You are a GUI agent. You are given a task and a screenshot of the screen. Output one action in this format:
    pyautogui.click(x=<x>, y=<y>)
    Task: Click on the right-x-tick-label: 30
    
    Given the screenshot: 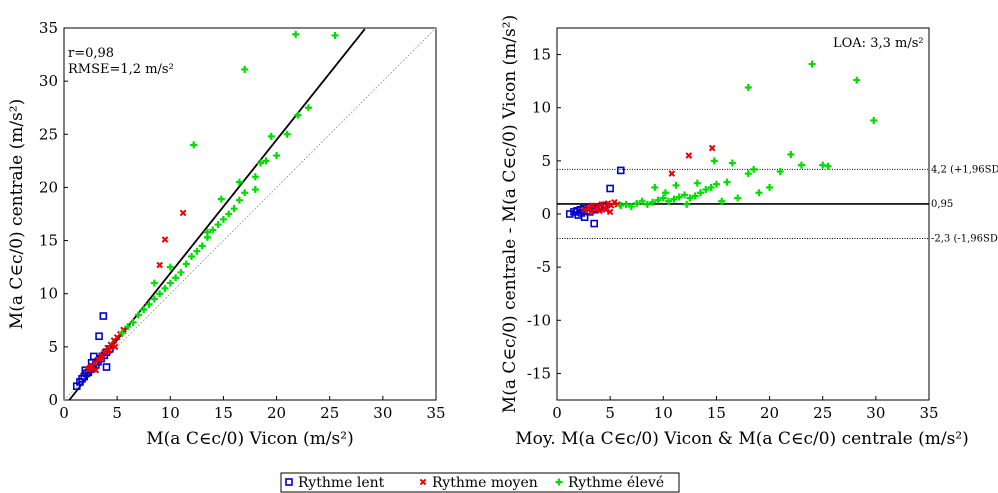 What is the action you would take?
    pyautogui.click(x=875, y=413)
    